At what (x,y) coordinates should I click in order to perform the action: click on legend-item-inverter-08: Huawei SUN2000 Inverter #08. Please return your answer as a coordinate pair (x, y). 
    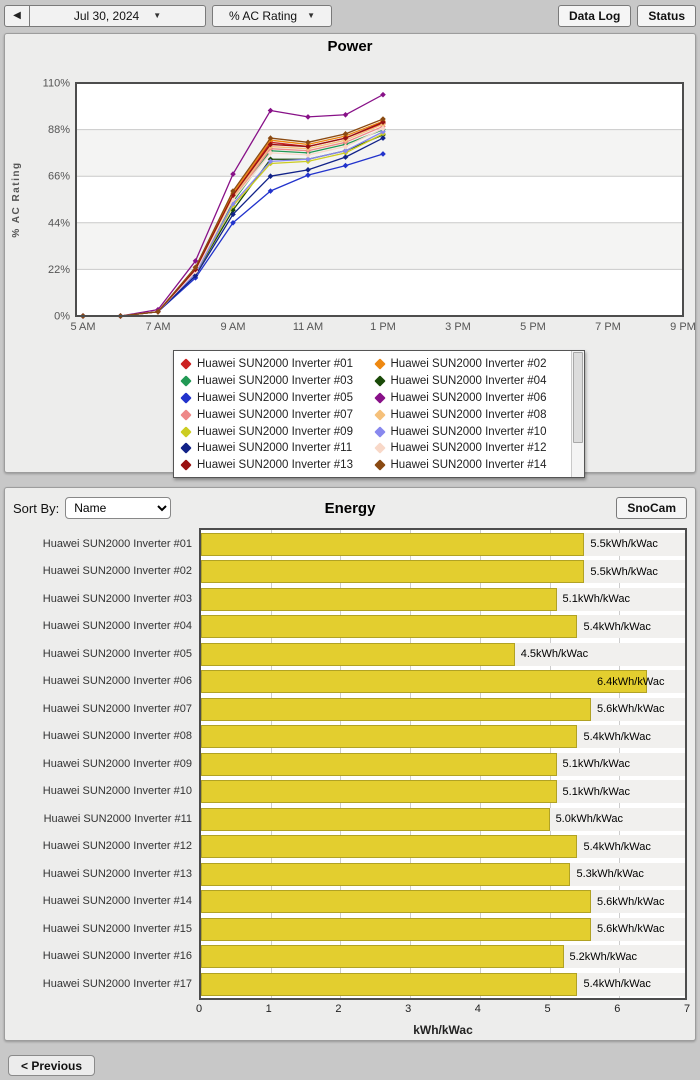
    Looking at the image, I should click on (471, 414).